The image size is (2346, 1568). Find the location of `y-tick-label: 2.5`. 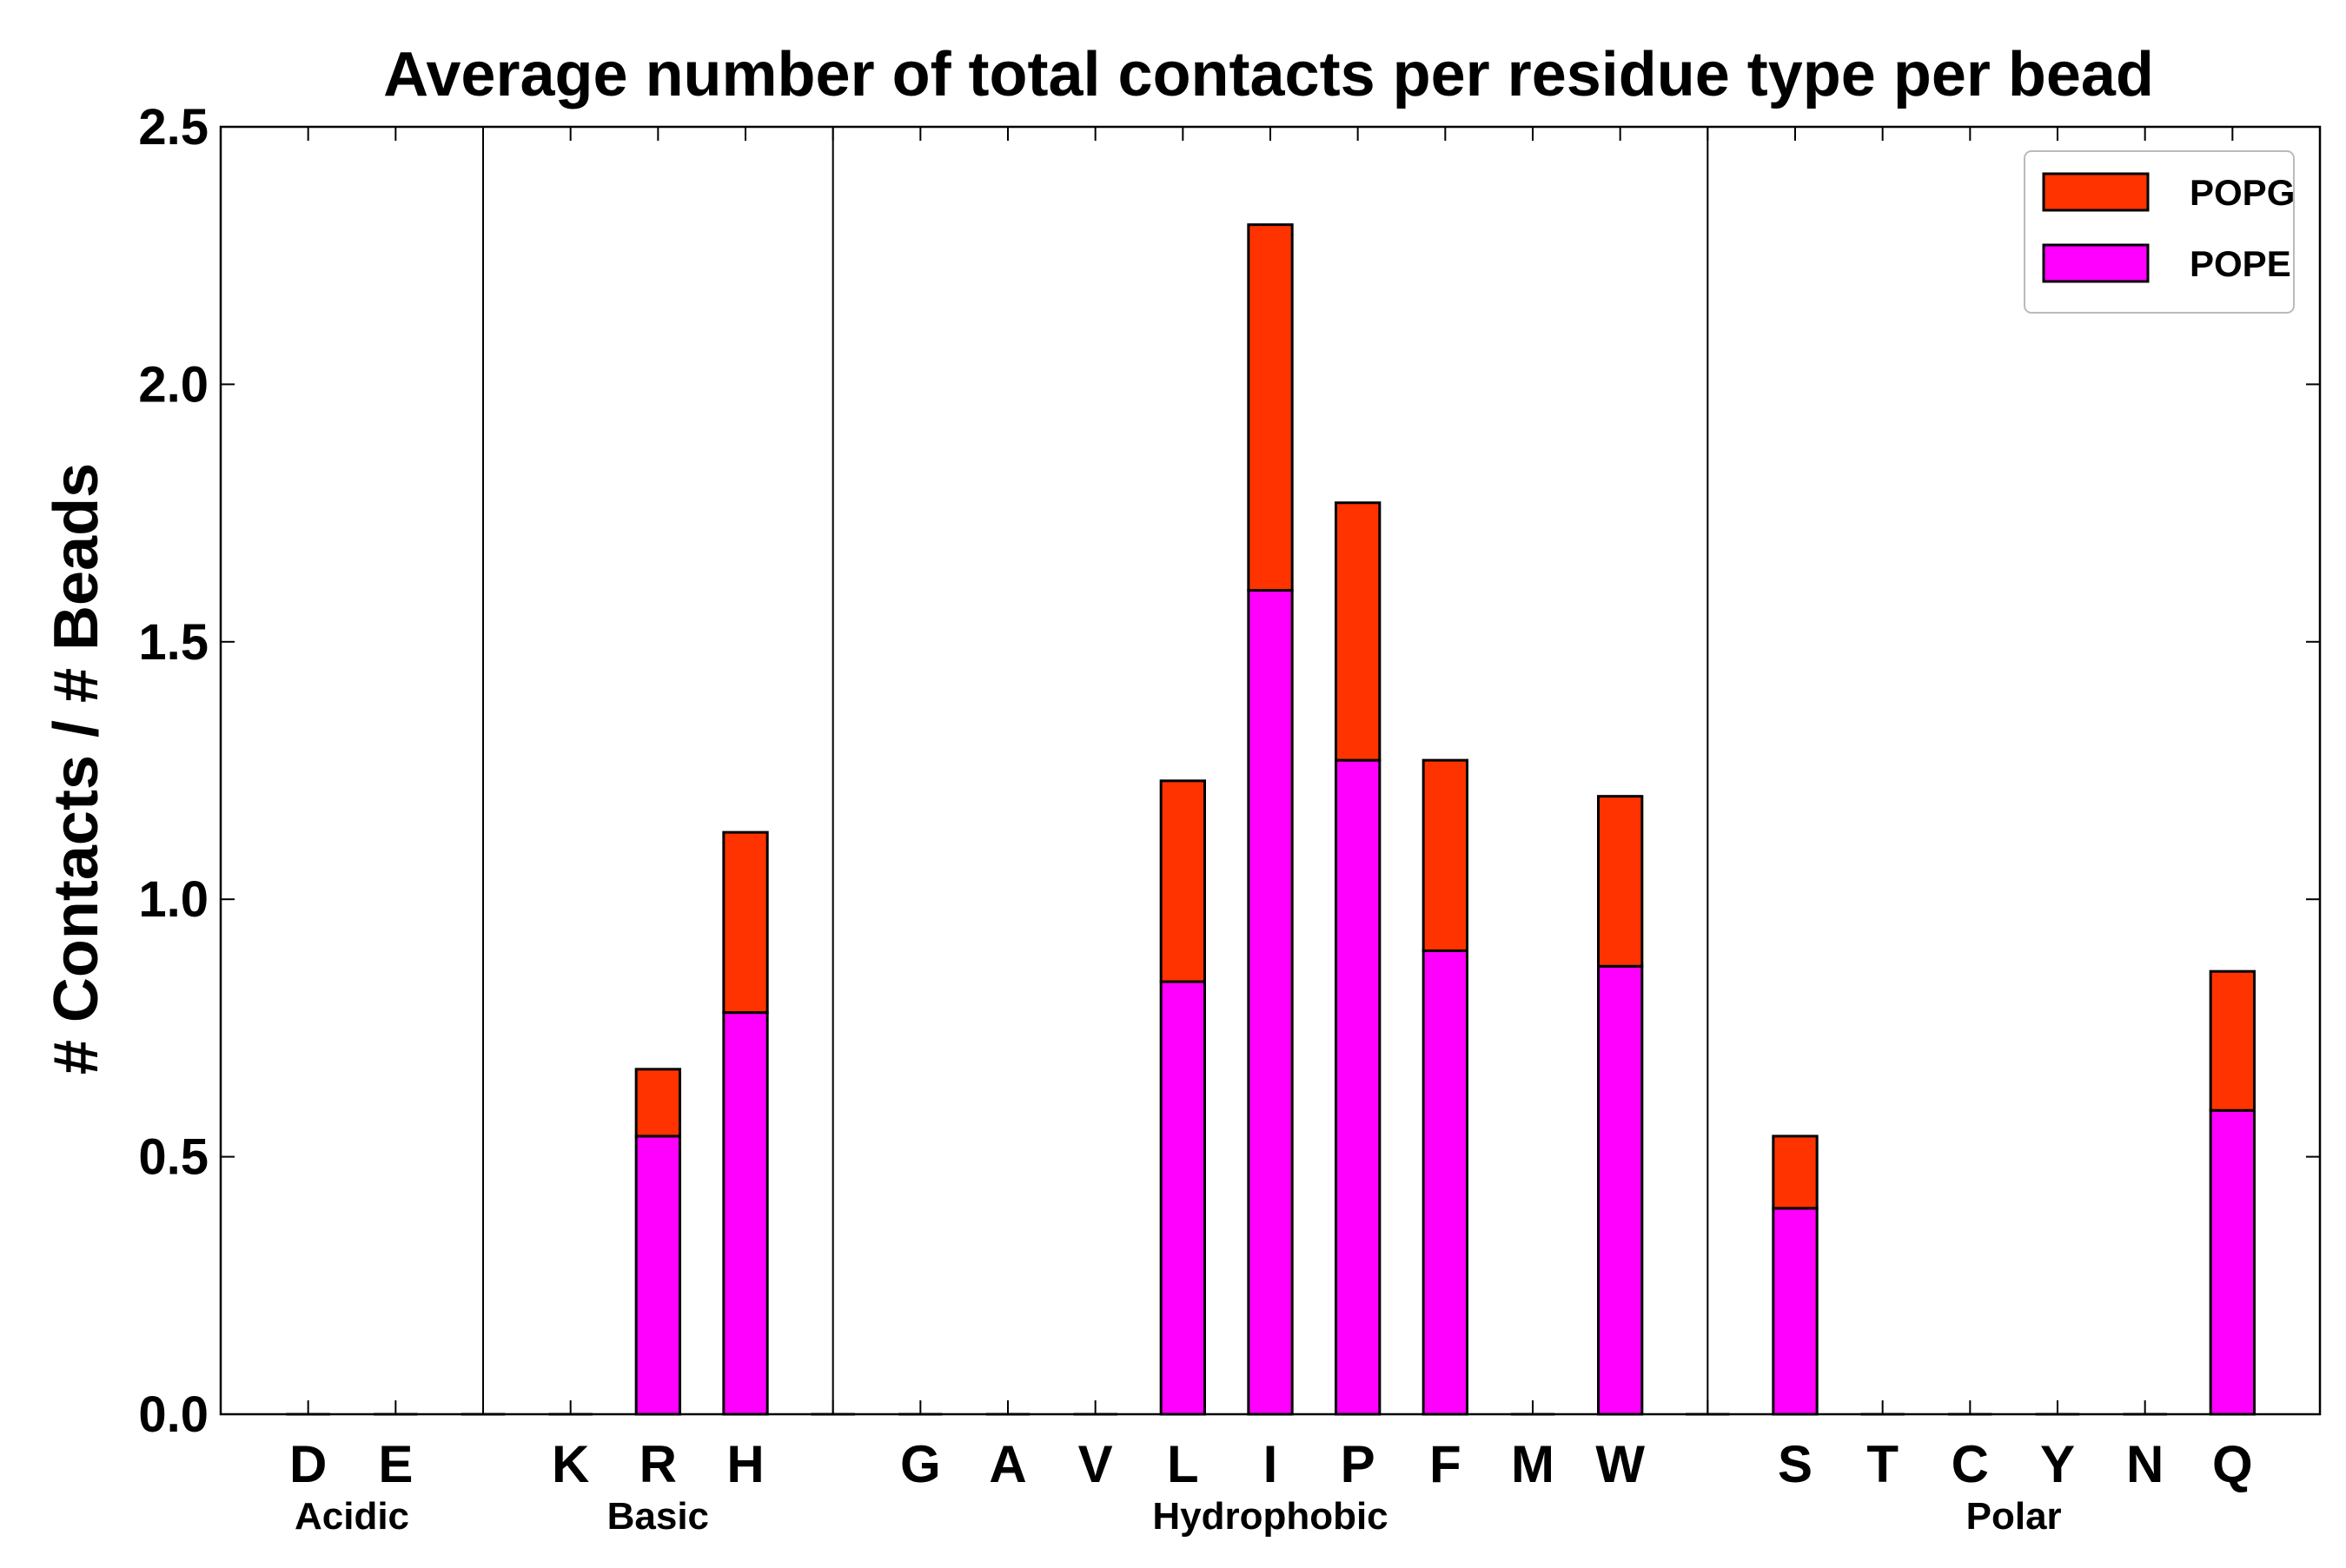

y-tick-label: 2.5 is located at coordinates (174, 127).